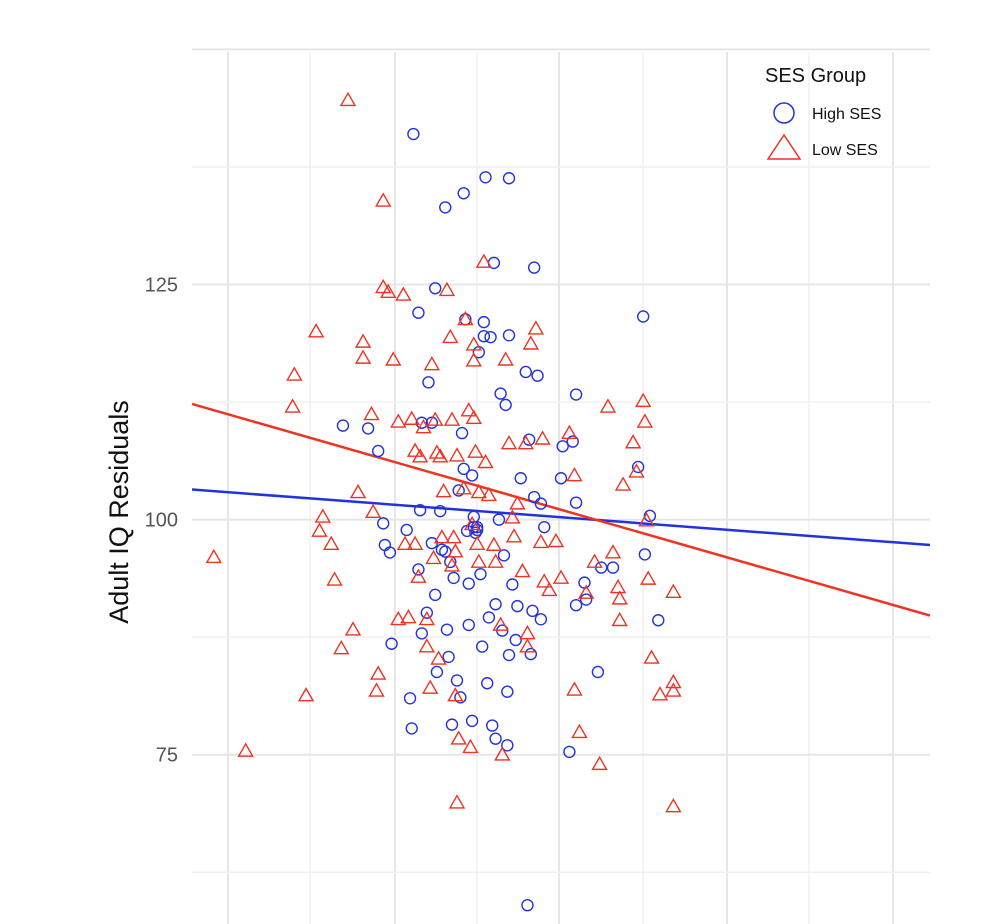 Image resolution: width=1000 pixels, height=924 pixels. What do you see at coordinates (561, 517) in the screenshot?
I see `fit-line-high-ses` at bounding box center [561, 517].